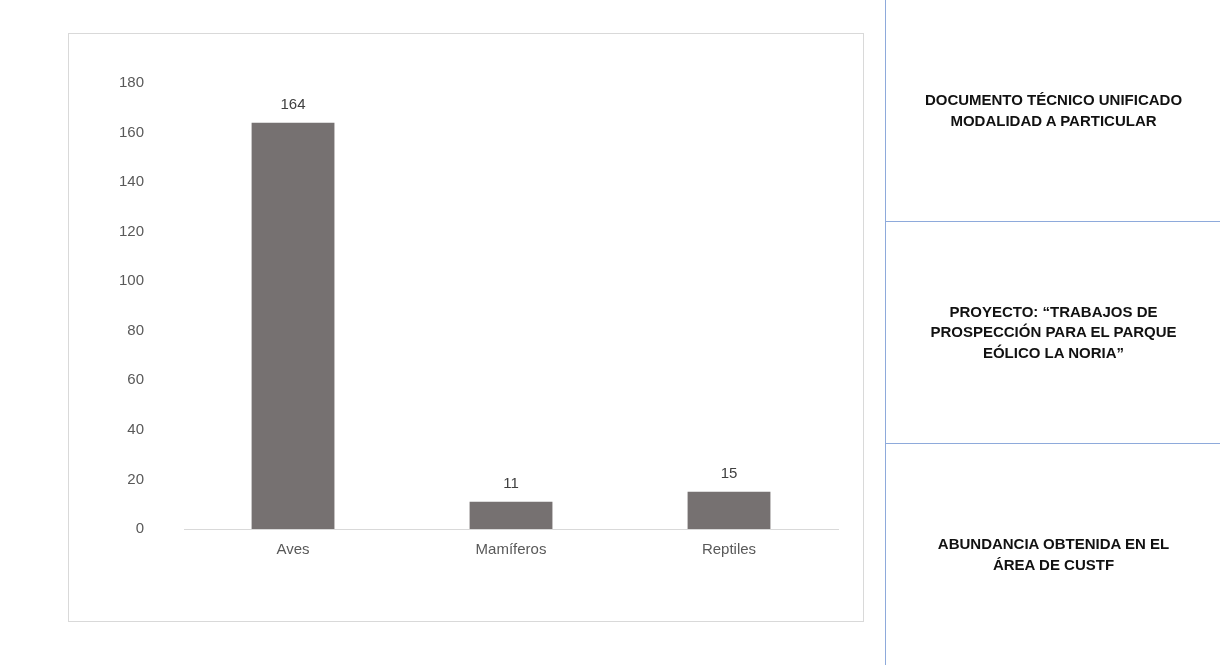 This screenshot has width=1220, height=665. What do you see at coordinates (1053, 554) in the screenshot?
I see `text: ABUNDANCIA OBTENIDA EN EL ÁREA DE CUSTF` at bounding box center [1053, 554].